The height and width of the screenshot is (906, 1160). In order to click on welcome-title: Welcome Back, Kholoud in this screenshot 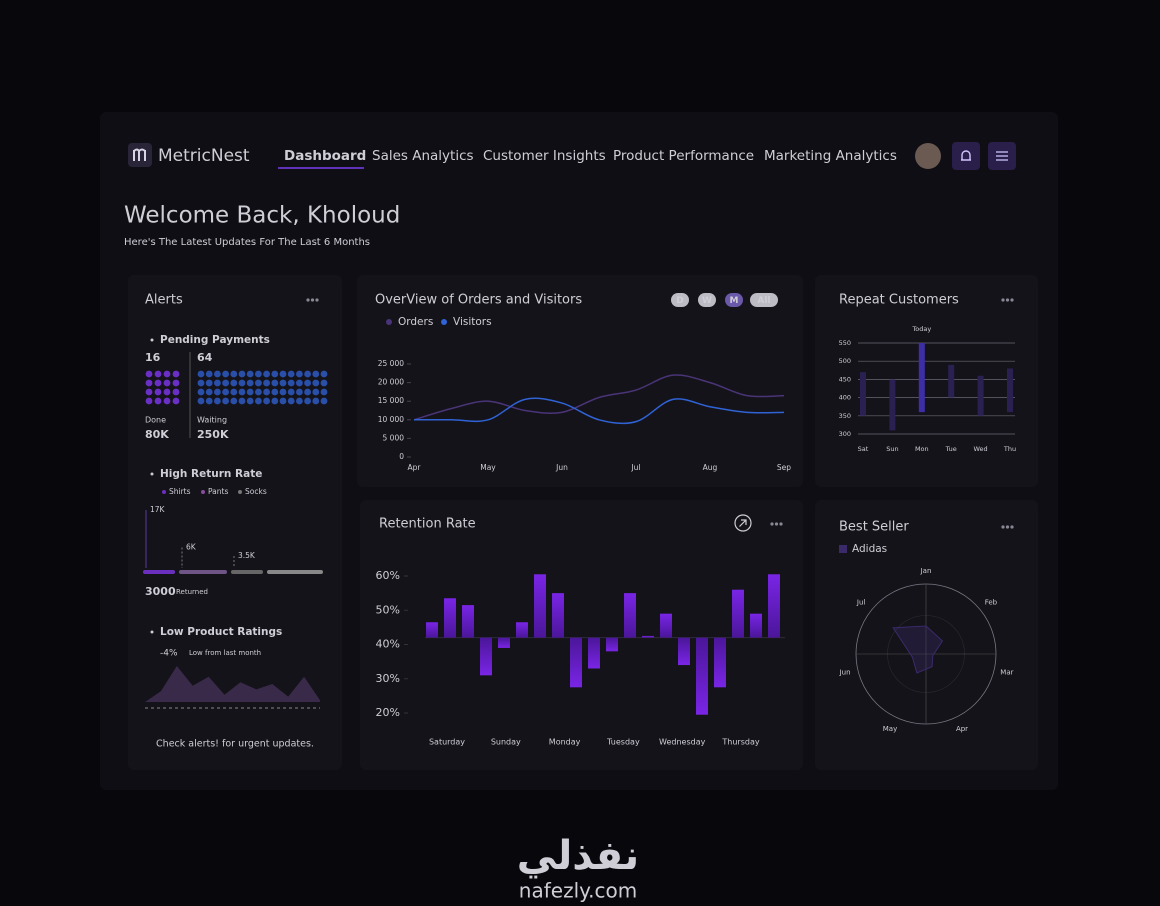, I will do `click(262, 216)`.